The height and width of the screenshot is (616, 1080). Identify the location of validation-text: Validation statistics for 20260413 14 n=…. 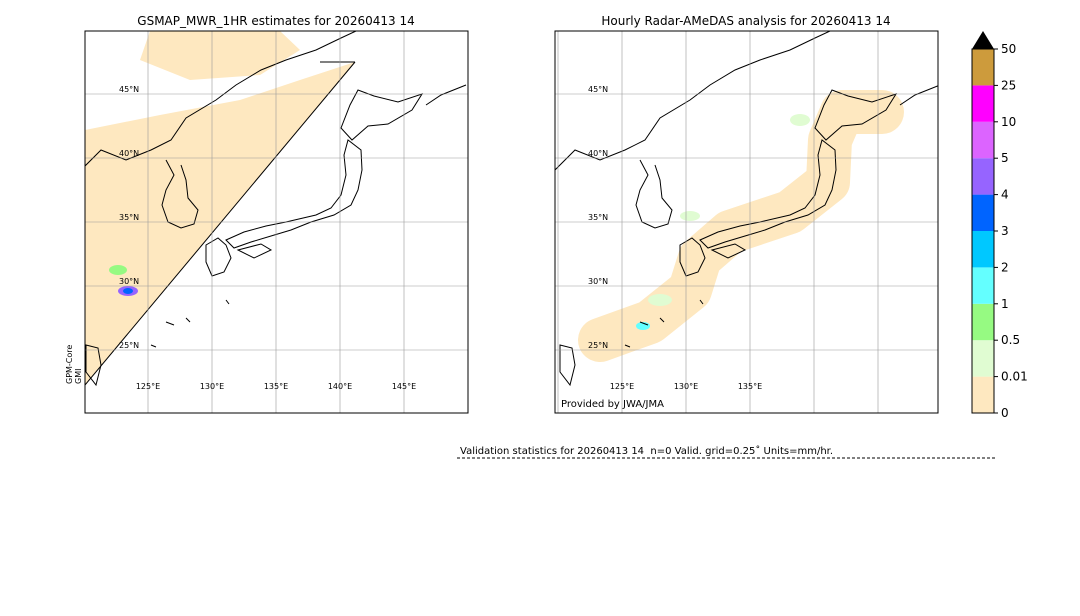
(646, 451).